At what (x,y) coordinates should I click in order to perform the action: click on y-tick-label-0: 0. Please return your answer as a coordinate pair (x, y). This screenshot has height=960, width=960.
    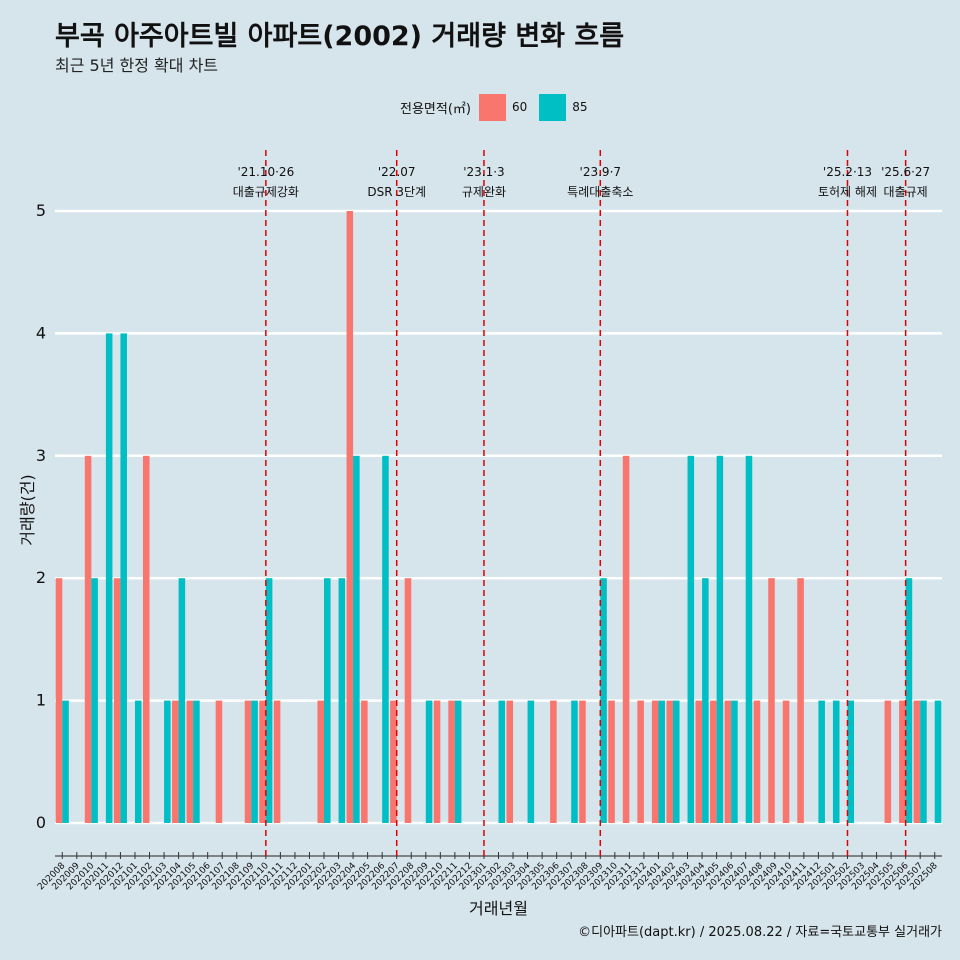
    Looking at the image, I should click on (41, 822).